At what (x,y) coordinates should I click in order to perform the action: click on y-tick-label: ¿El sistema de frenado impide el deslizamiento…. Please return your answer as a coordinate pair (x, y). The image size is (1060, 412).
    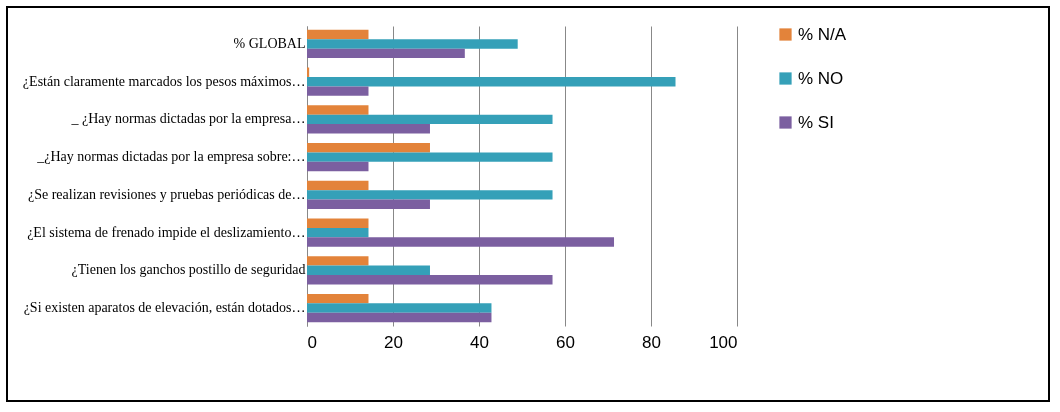
    Looking at the image, I should click on (166, 232).